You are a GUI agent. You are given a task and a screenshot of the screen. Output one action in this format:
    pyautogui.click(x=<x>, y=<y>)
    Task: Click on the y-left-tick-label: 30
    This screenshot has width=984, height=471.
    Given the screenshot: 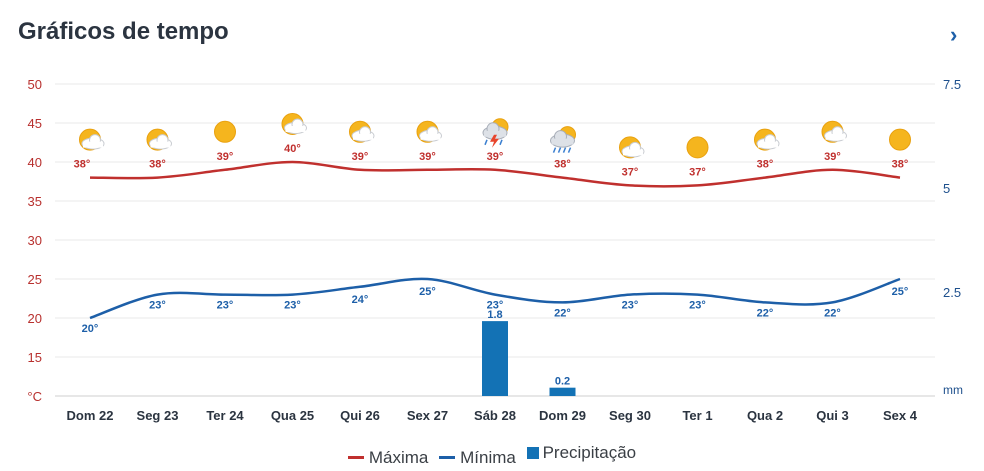 What is the action you would take?
    pyautogui.click(x=35, y=240)
    